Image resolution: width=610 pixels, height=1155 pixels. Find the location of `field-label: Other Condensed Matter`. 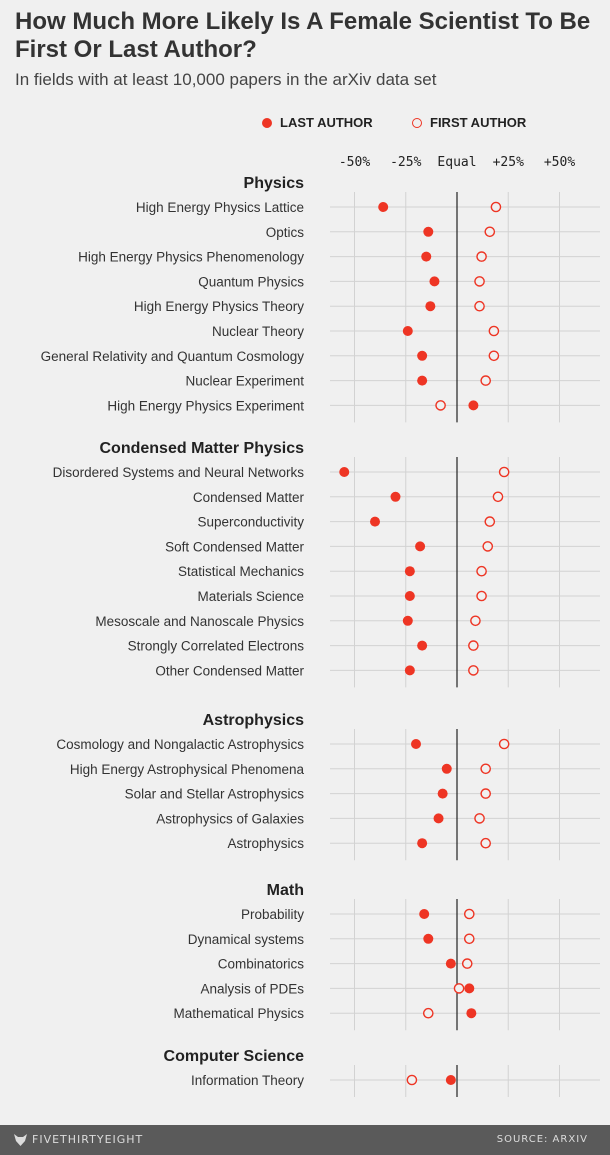

field-label: Other Condensed Matter is located at coordinates (229, 670).